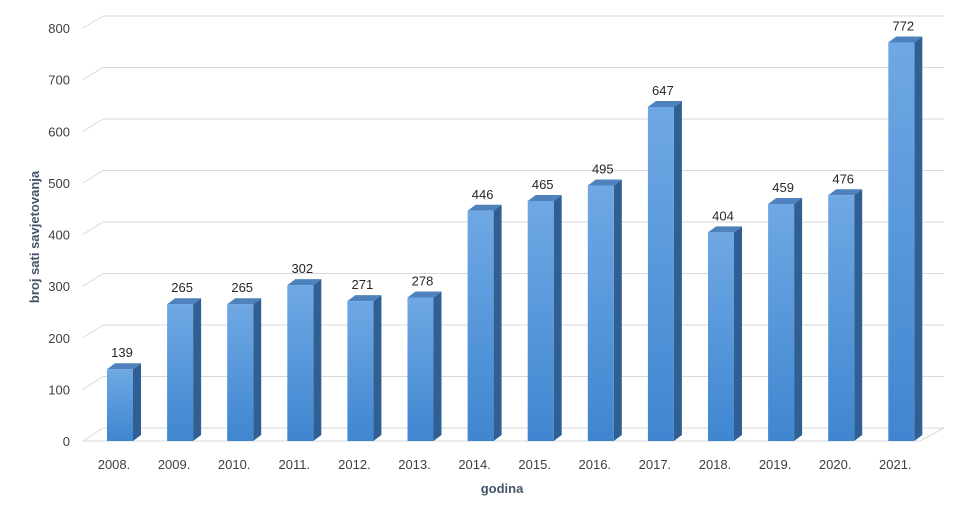 This screenshot has width=969, height=510. What do you see at coordinates (234, 464) in the screenshot?
I see `x-tick-label: 2010.` at bounding box center [234, 464].